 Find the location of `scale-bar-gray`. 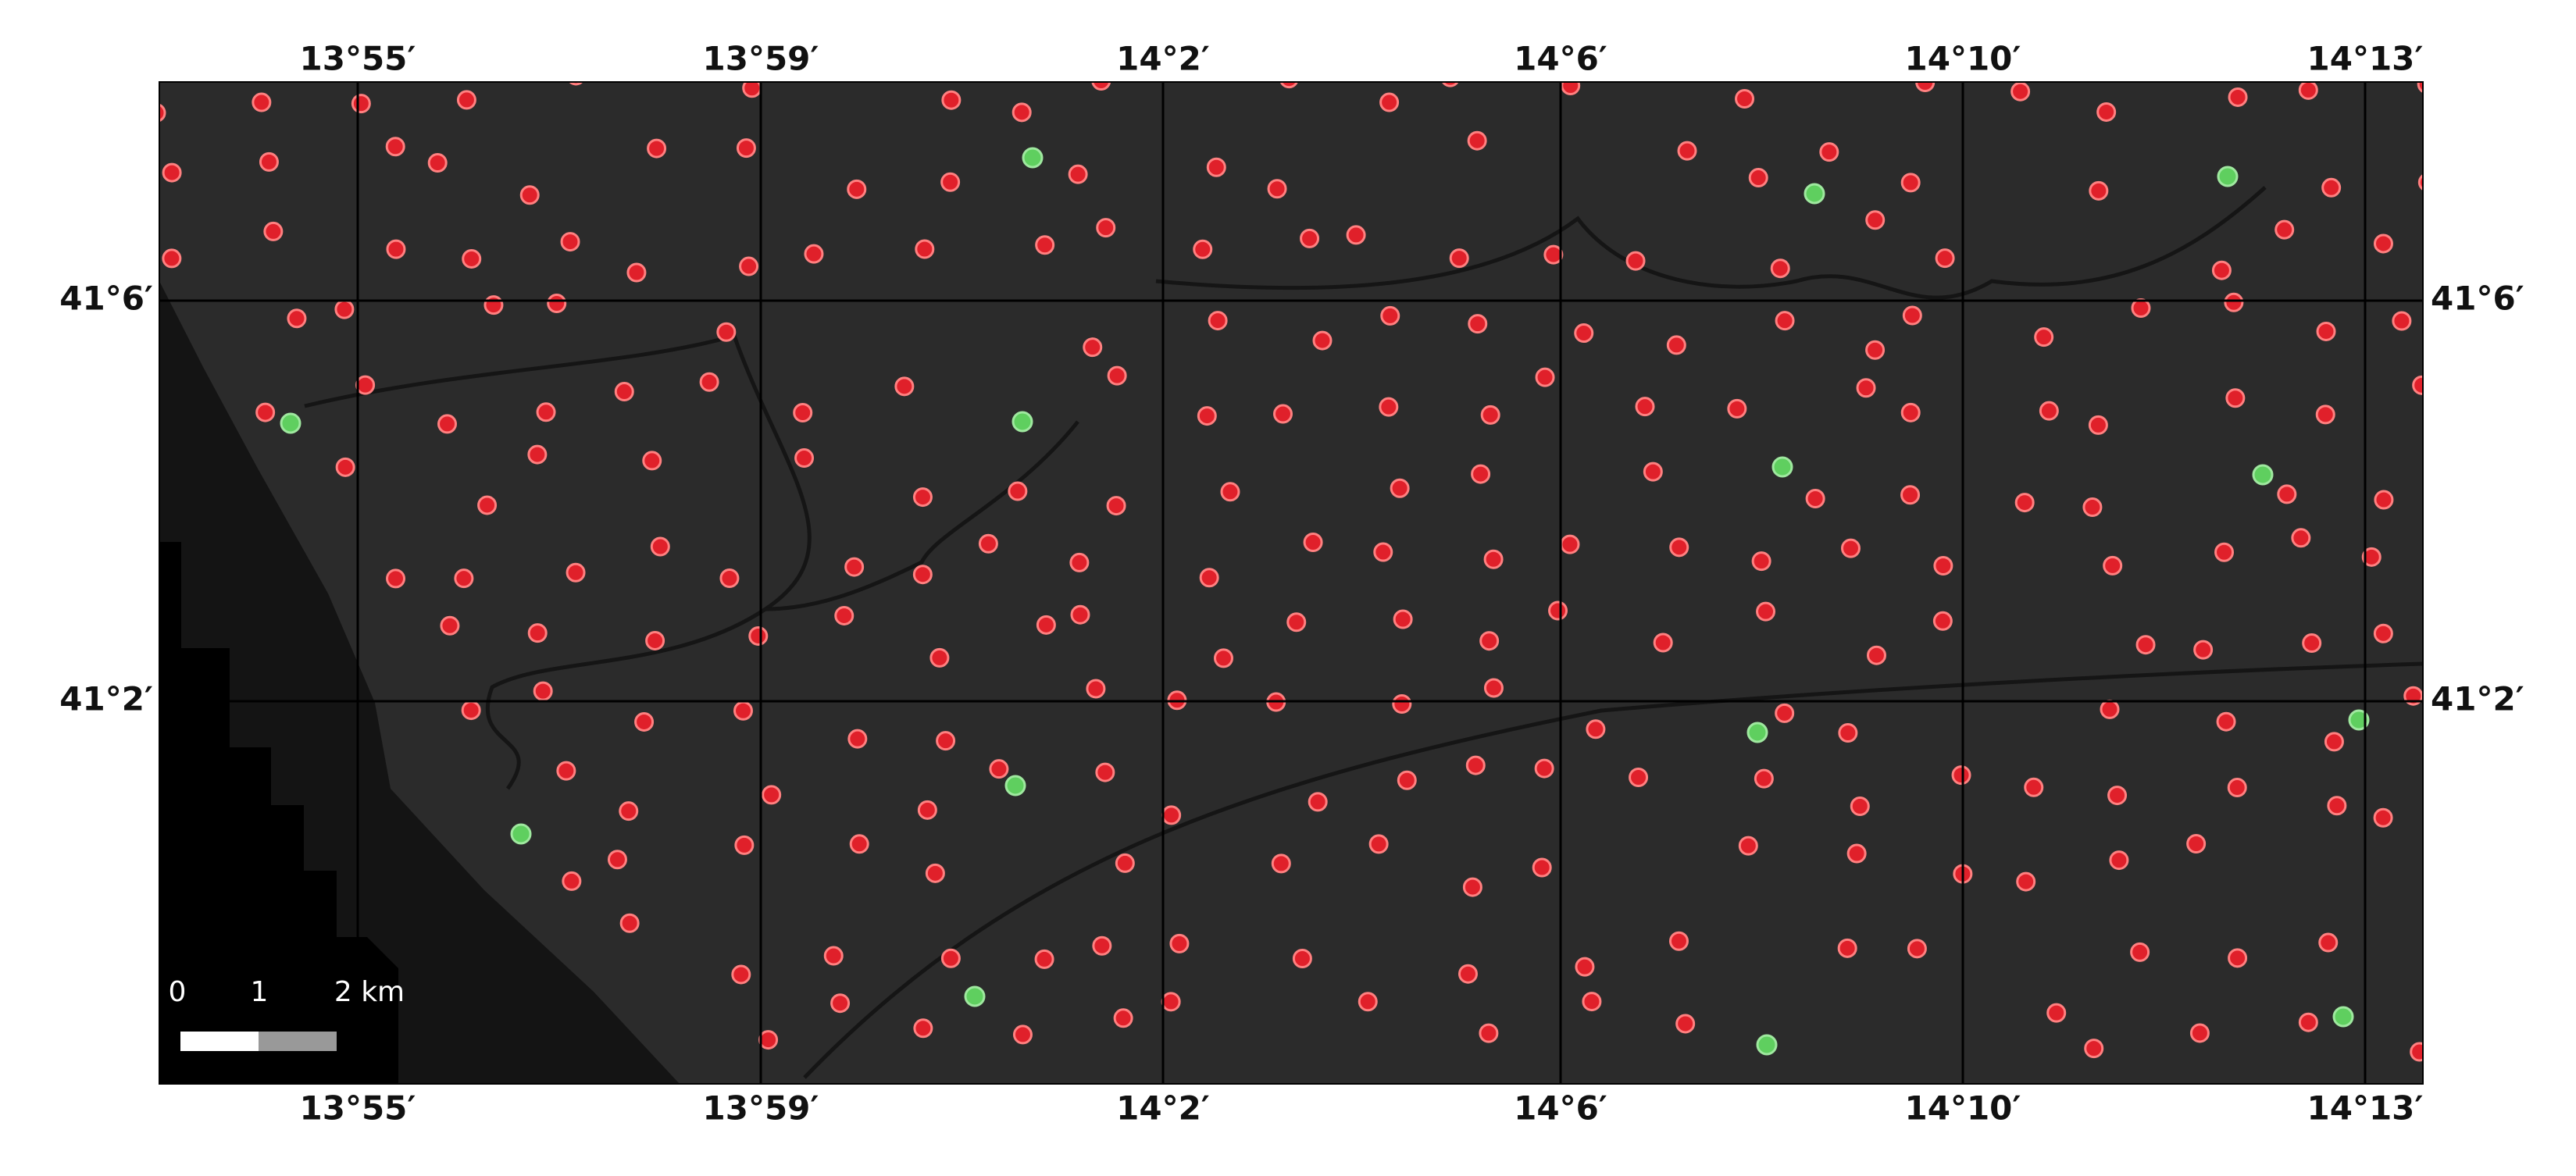

scale-bar-gray is located at coordinates (298, 1041).